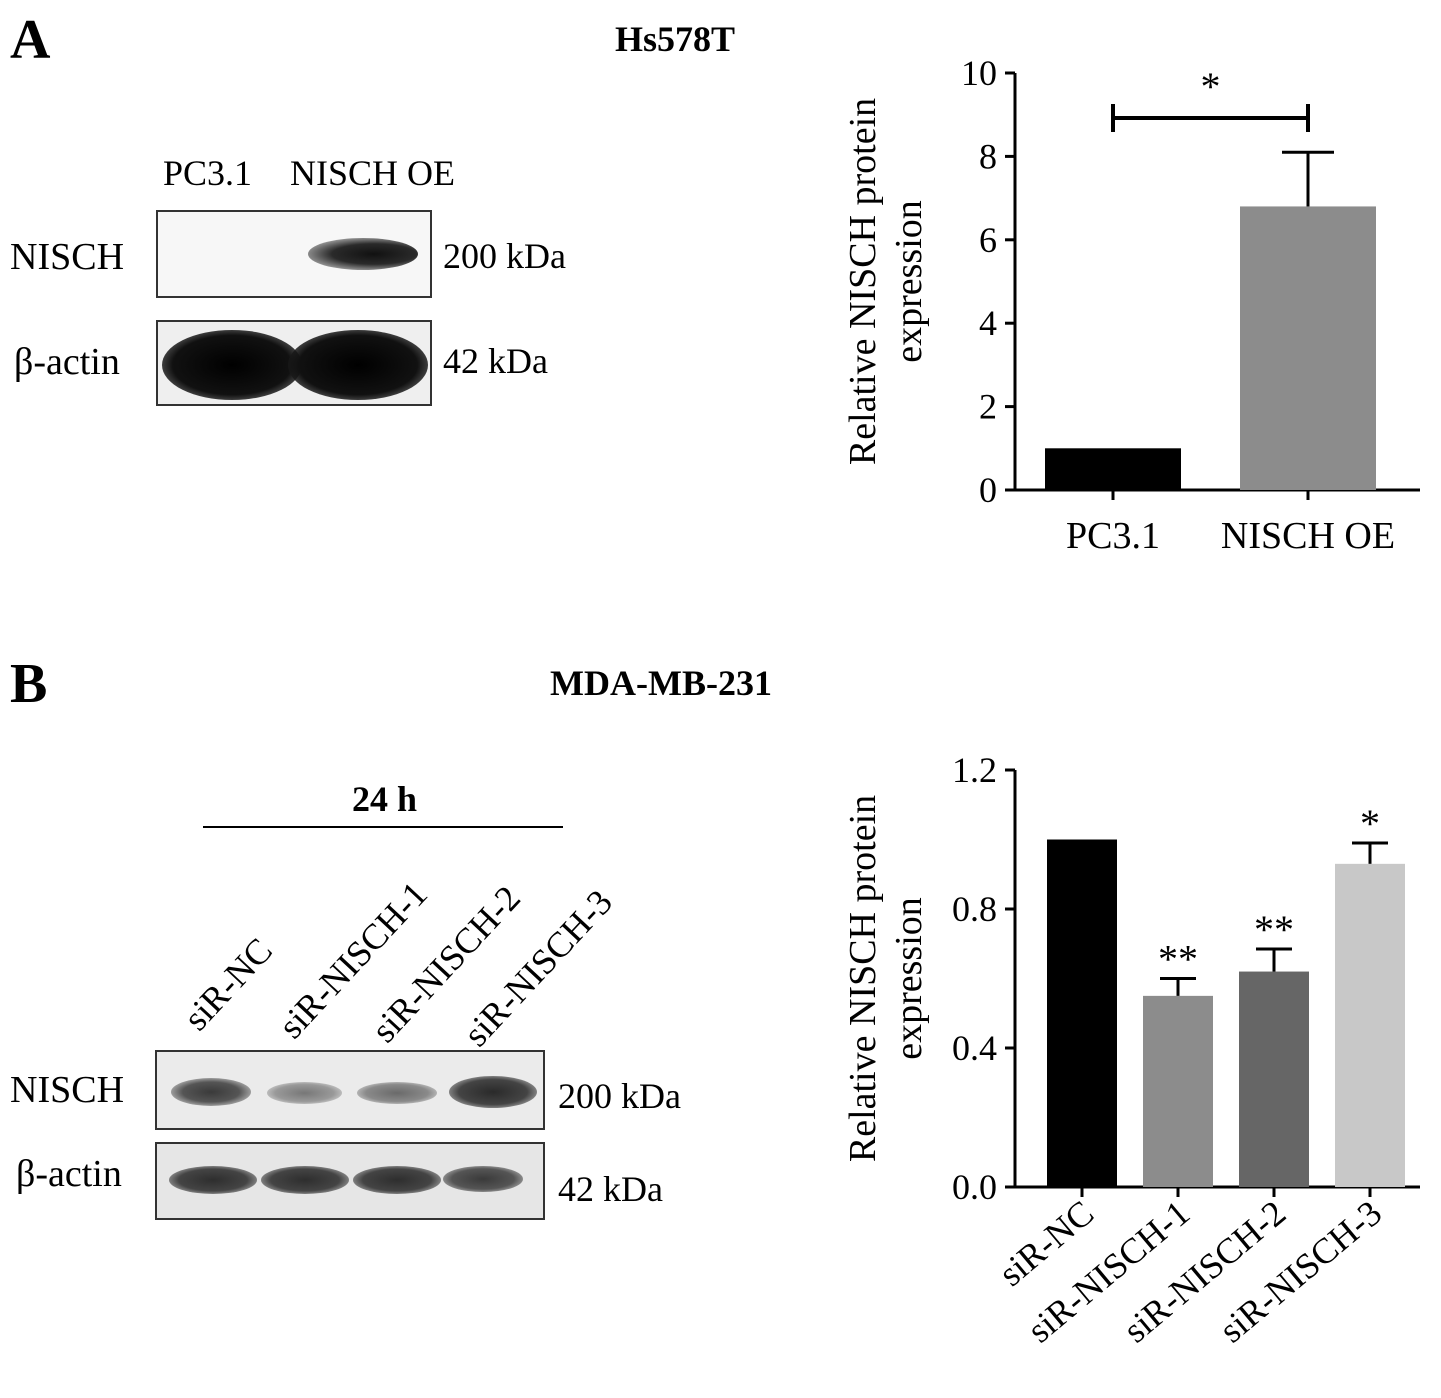  What do you see at coordinates (208, 173) in the screenshot?
I see `panel-a-lane-label-1: PC3.1` at bounding box center [208, 173].